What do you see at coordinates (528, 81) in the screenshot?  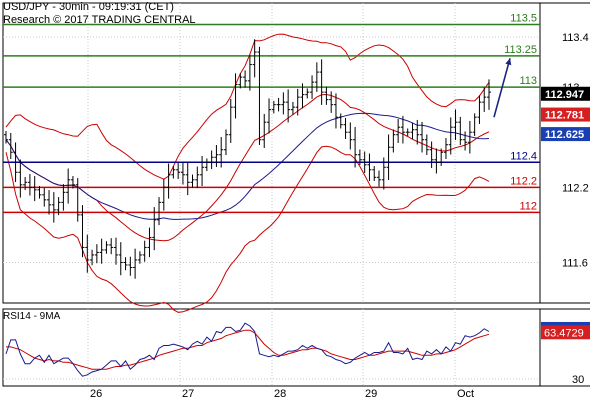 I see `level-label-113: 113` at bounding box center [528, 81].